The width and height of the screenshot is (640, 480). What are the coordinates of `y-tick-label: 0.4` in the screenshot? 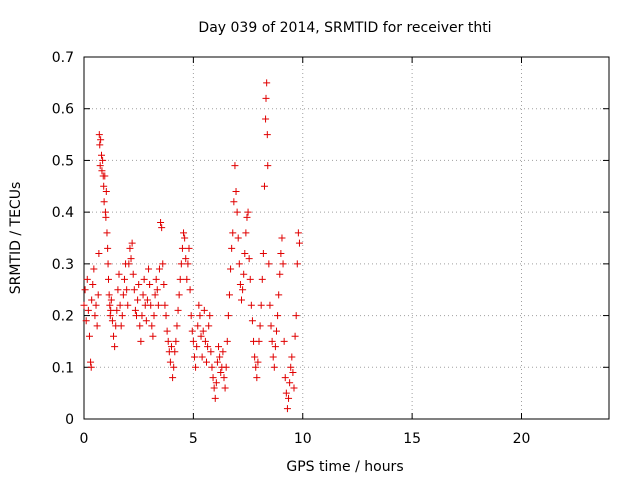 It's located at (63, 213).